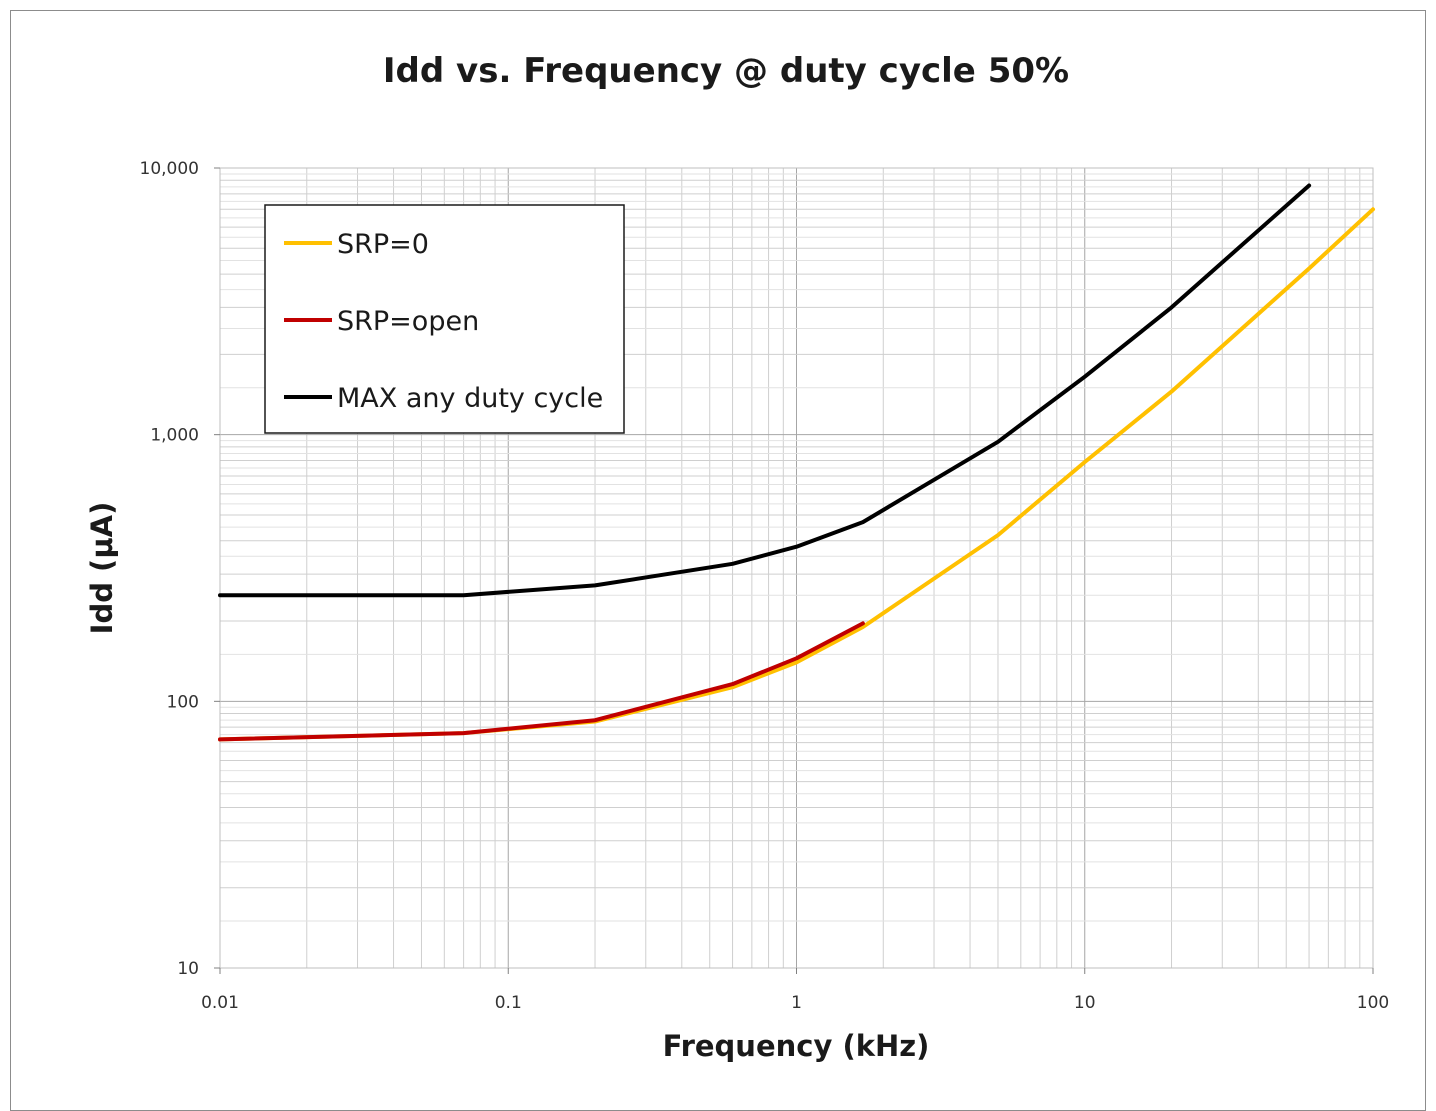  Describe the element at coordinates (508, 1003) in the screenshot. I see `x-tick-label: 0.1` at that location.